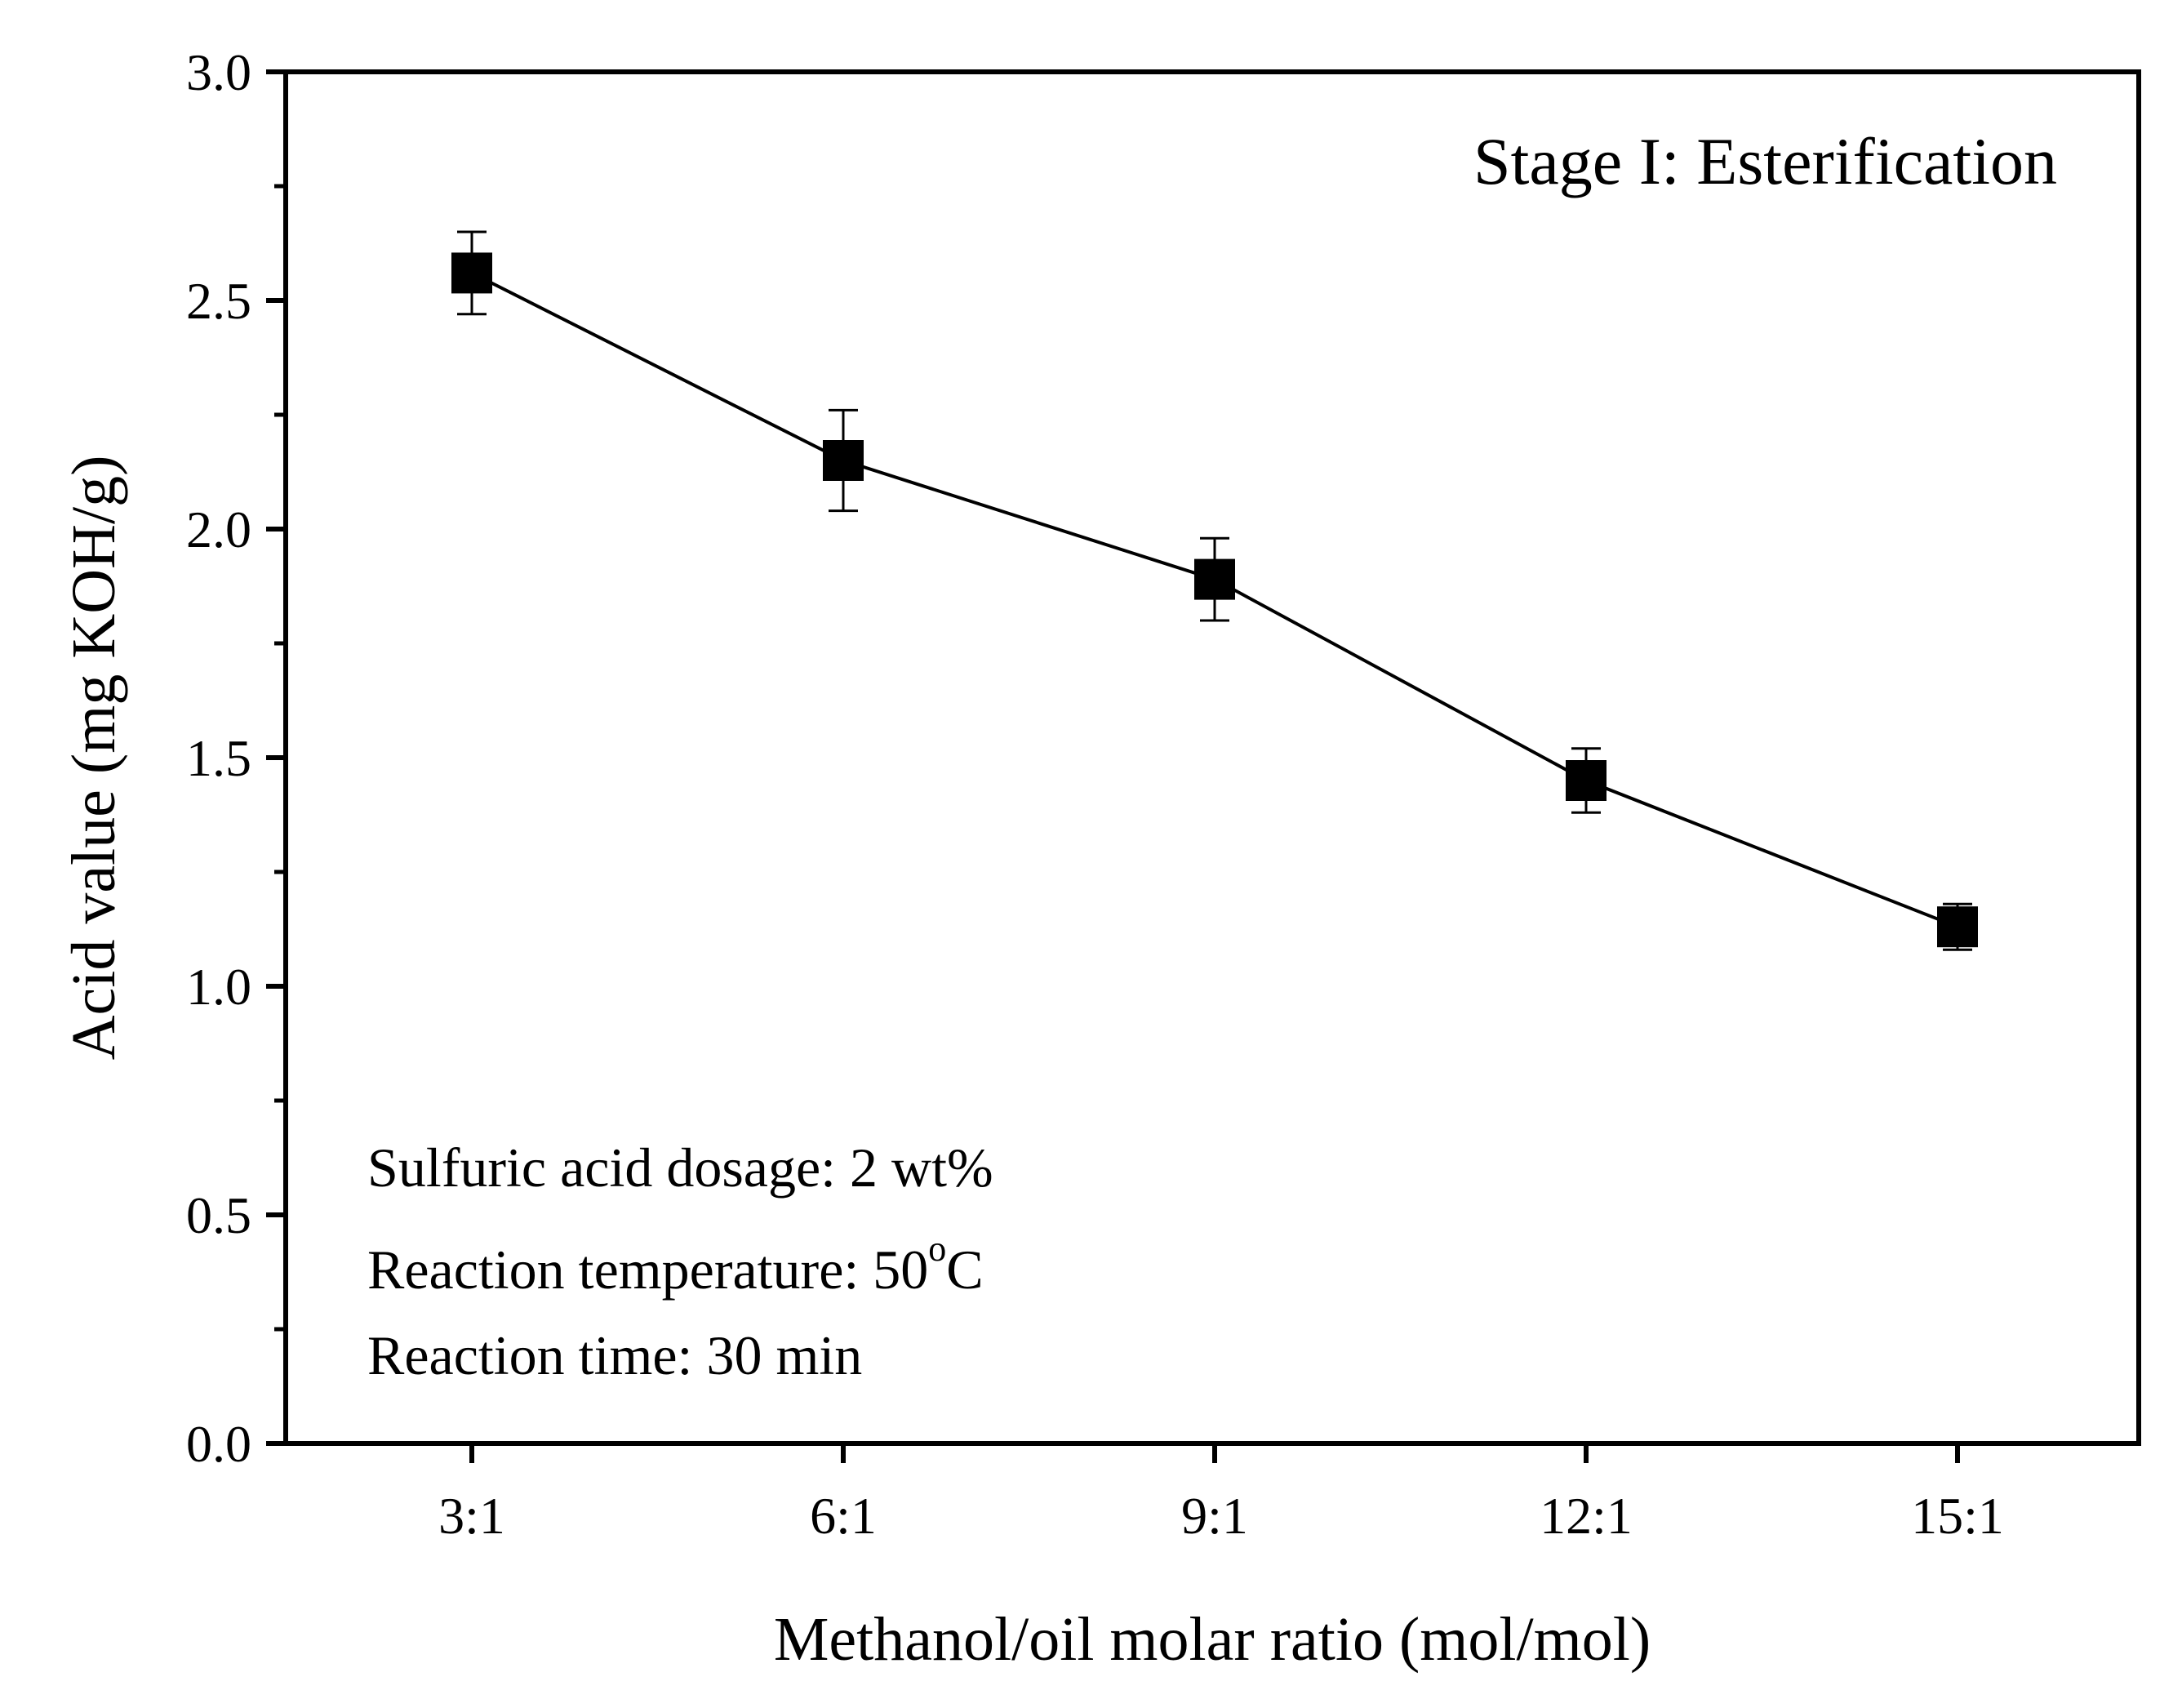 This screenshot has width=2182, height=1708. Describe the element at coordinates (937, 1249) in the screenshot. I see `degree-symbol: o` at that location.